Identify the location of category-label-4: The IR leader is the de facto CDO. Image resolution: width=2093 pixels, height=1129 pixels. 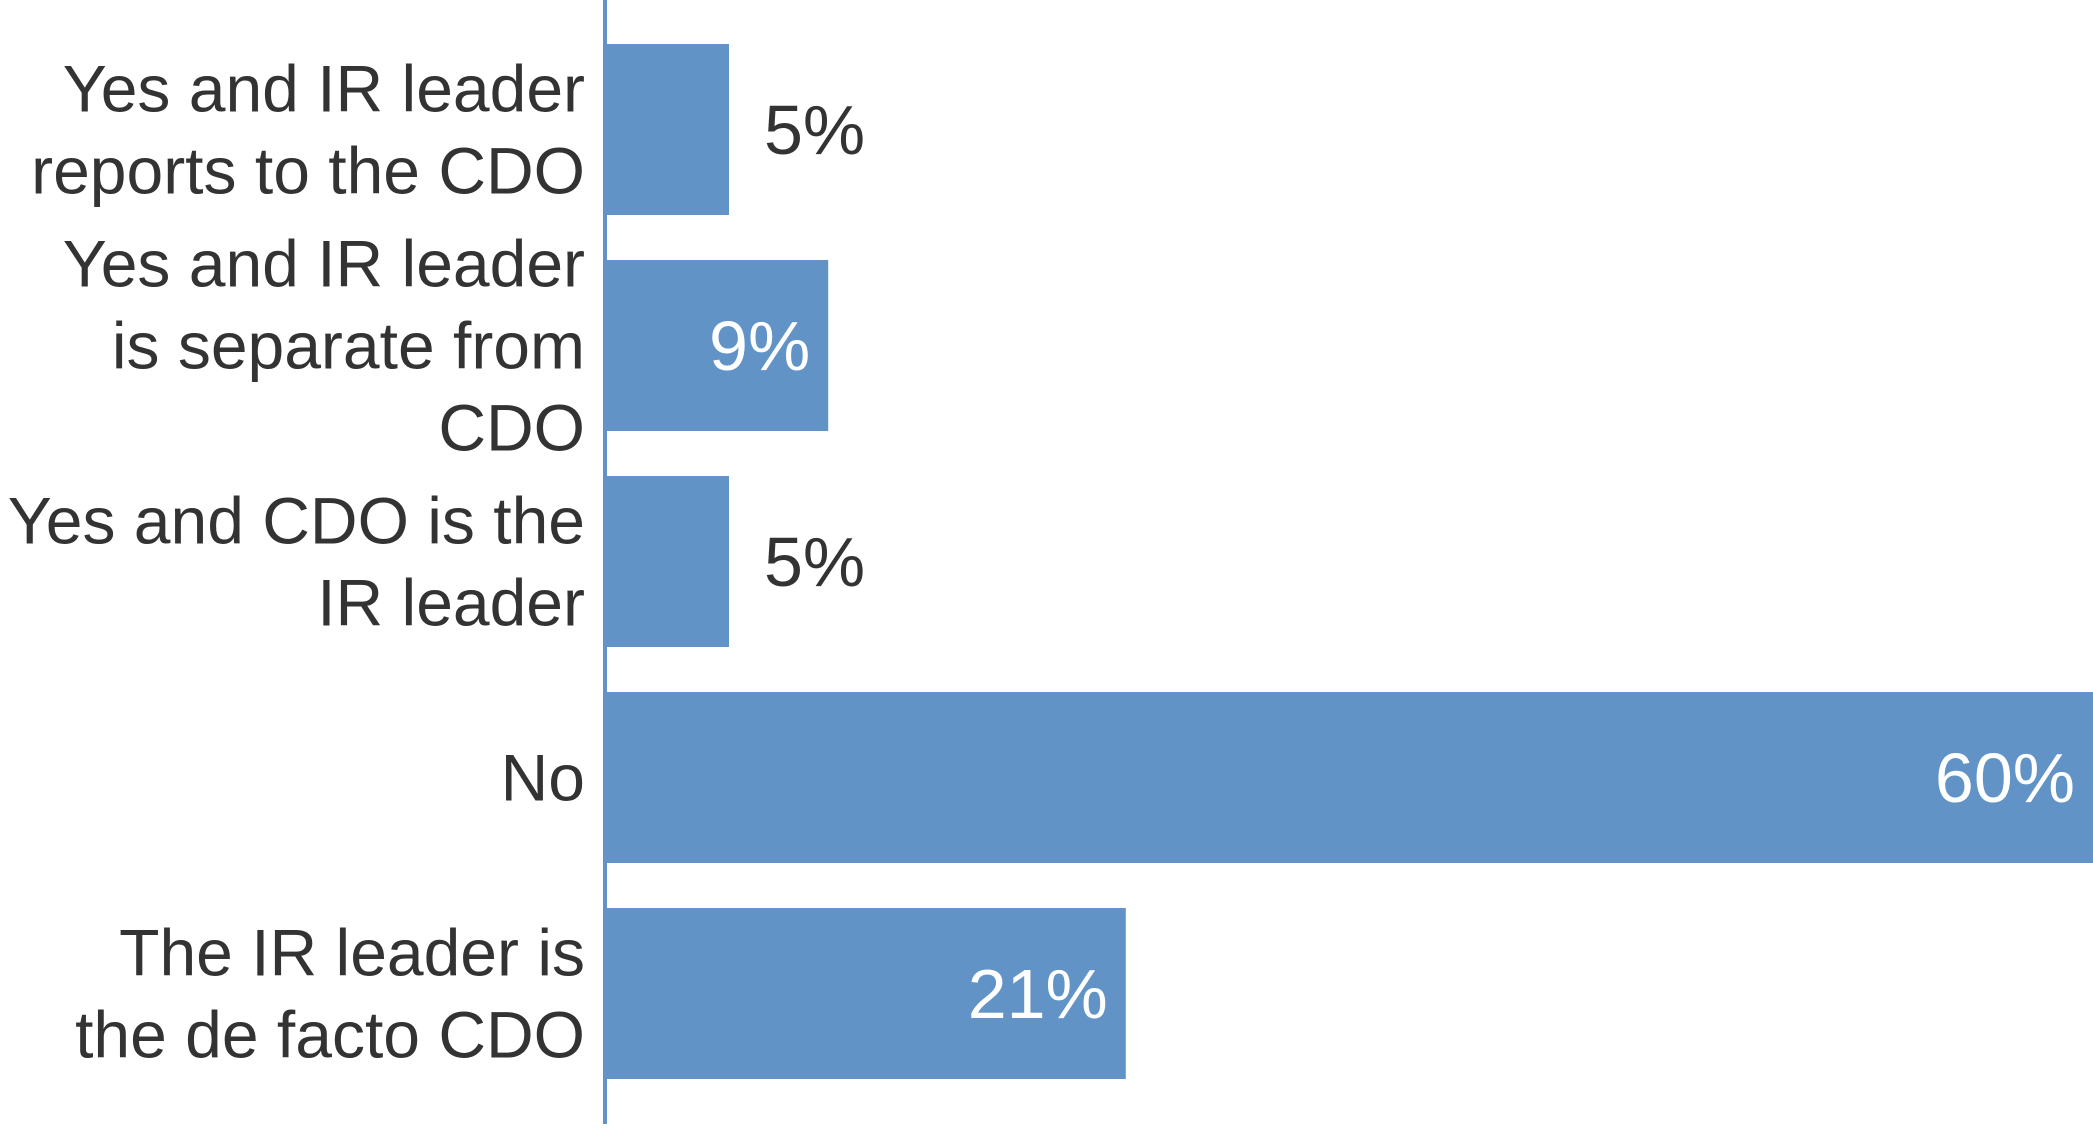
(330, 994).